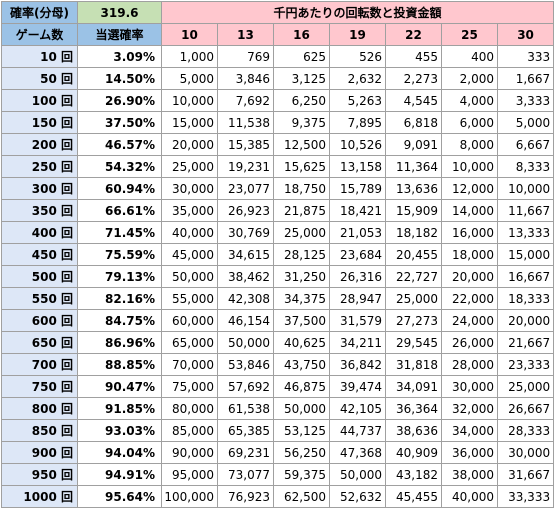 Image resolution: width=556 pixels, height=508 pixels. Describe the element at coordinates (301, 166) in the screenshot. I see `investment-cell: 15,625` at that location.